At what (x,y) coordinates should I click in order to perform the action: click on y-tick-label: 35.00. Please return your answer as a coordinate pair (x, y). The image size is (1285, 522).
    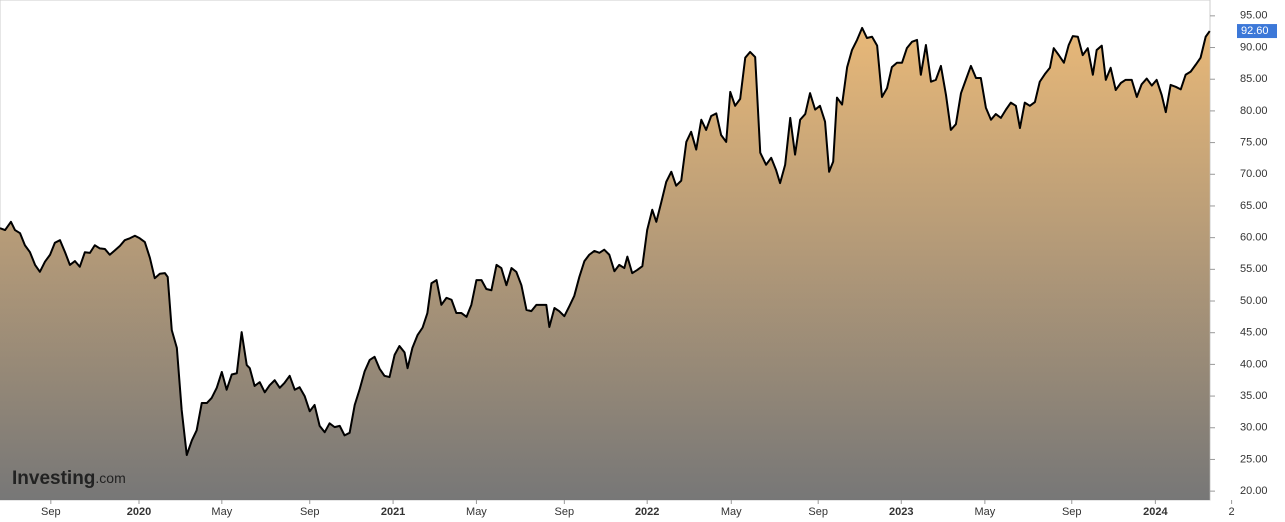
    Looking at the image, I should click on (1254, 396).